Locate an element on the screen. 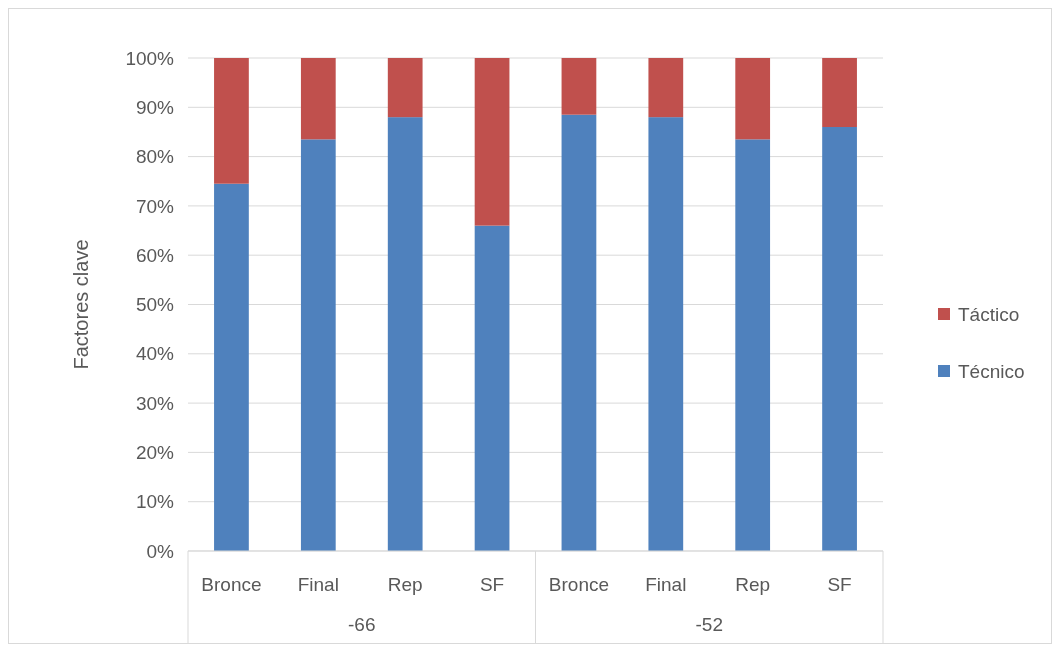 Image resolution: width=1060 pixels, height=652 pixels. legend-label: Técnico is located at coordinates (991, 371).